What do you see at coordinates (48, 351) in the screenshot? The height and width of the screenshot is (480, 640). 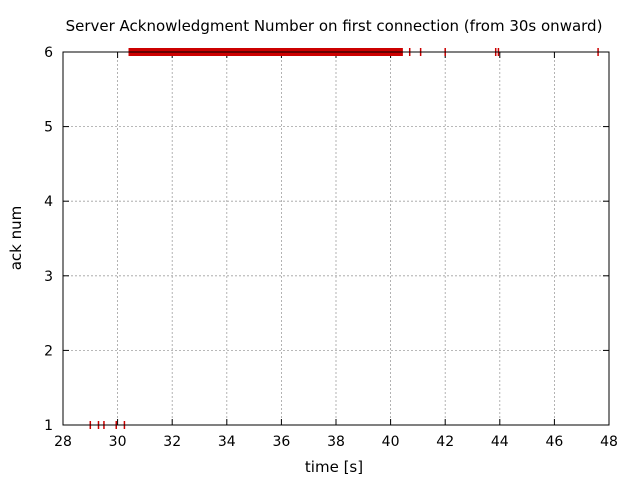 I see `y-tick-label: 2` at bounding box center [48, 351].